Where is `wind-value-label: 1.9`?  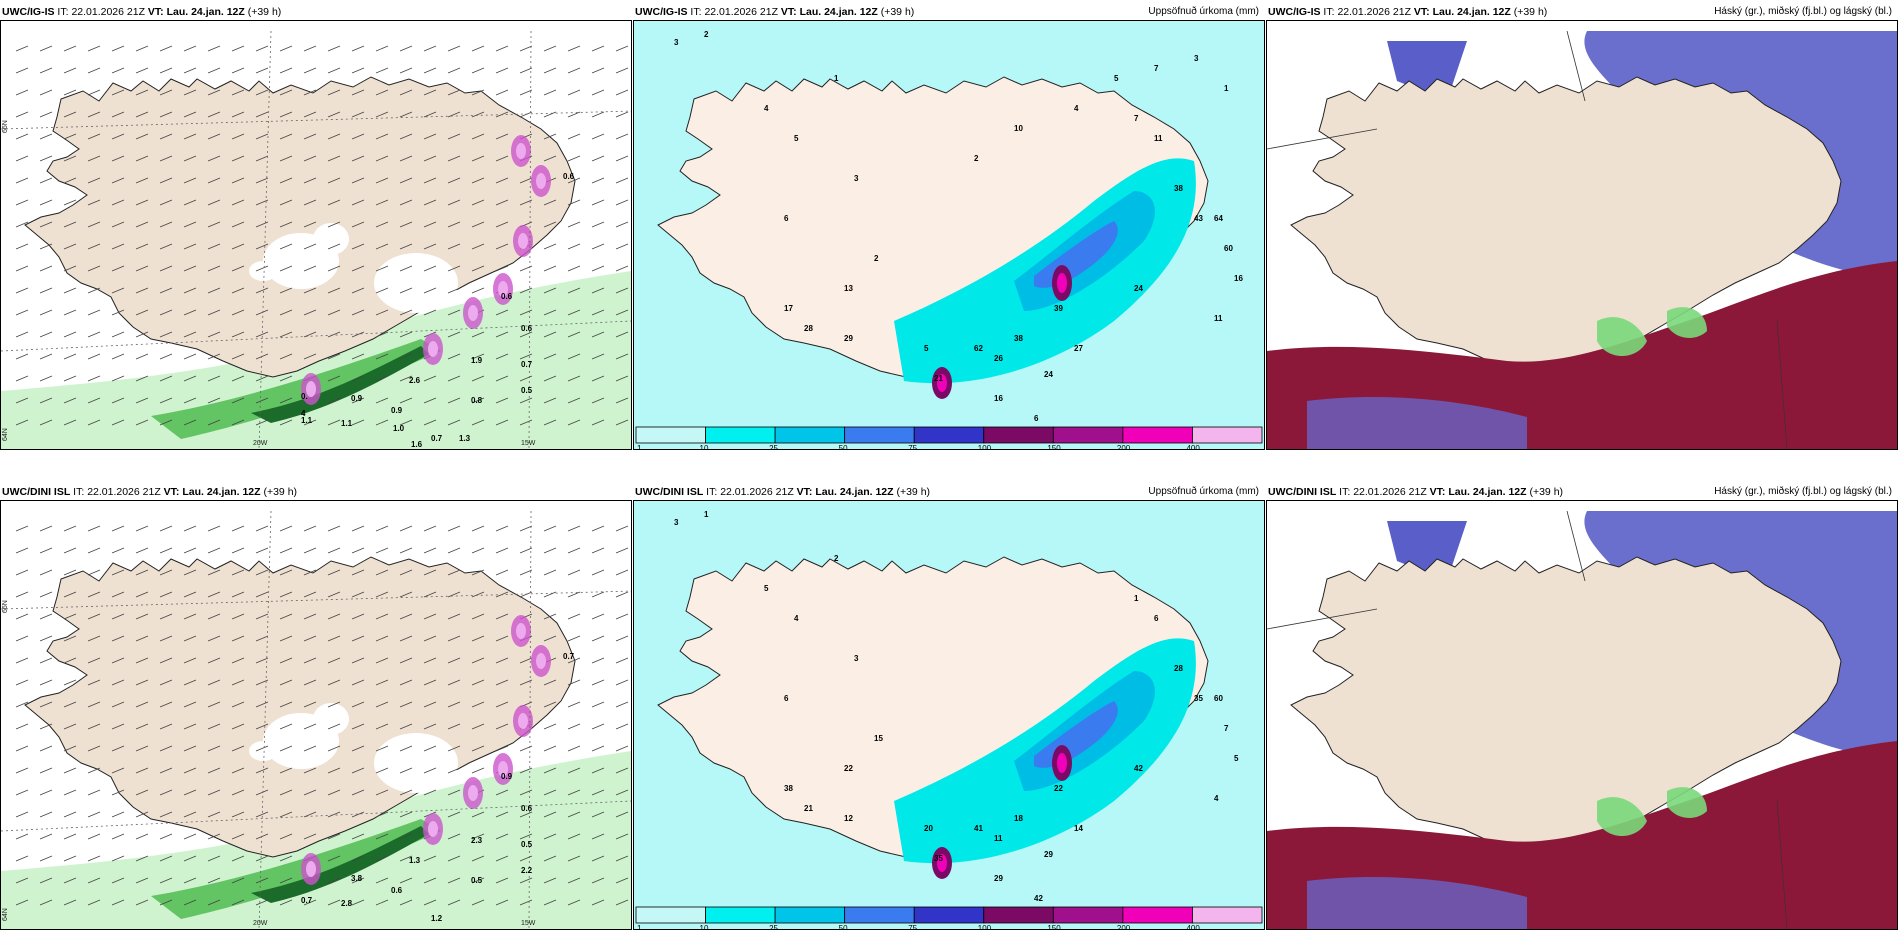
wind-value-label: 1.9 is located at coordinates (477, 360).